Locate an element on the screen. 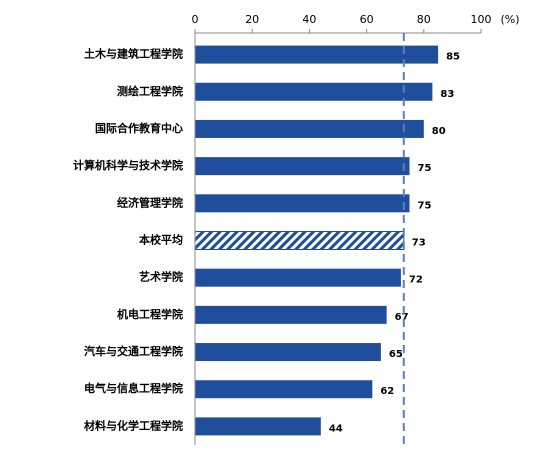 The height and width of the screenshot is (456, 548). value-label: 44 is located at coordinates (336, 428).